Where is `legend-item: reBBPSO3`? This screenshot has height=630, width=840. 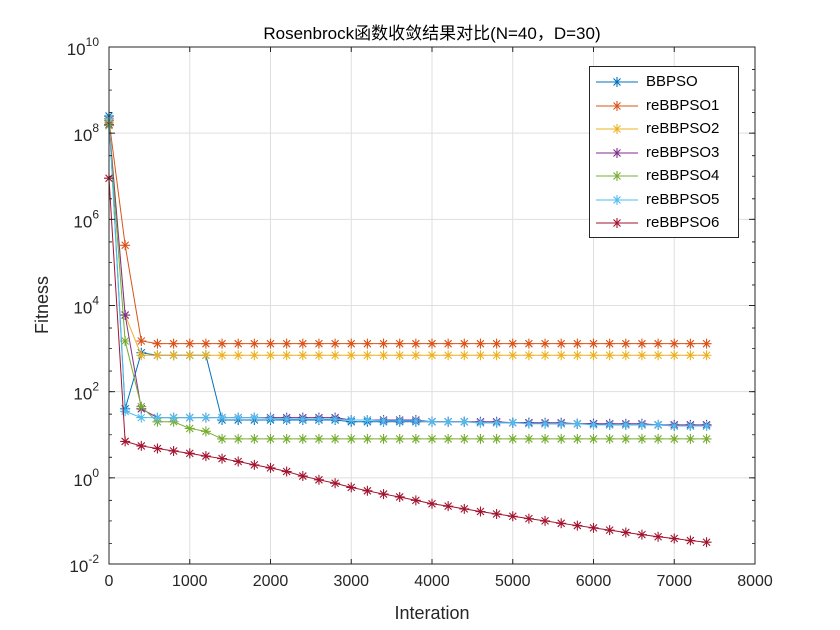 legend-item: reBBPSO3 is located at coordinates (664, 153).